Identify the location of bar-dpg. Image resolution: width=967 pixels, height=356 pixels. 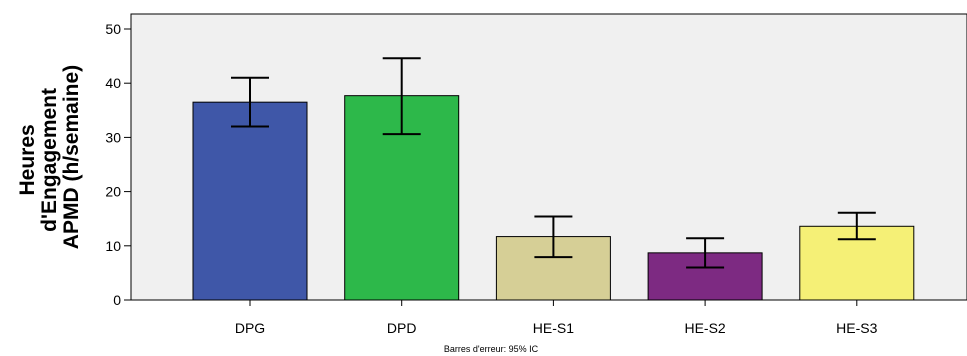
(250, 201).